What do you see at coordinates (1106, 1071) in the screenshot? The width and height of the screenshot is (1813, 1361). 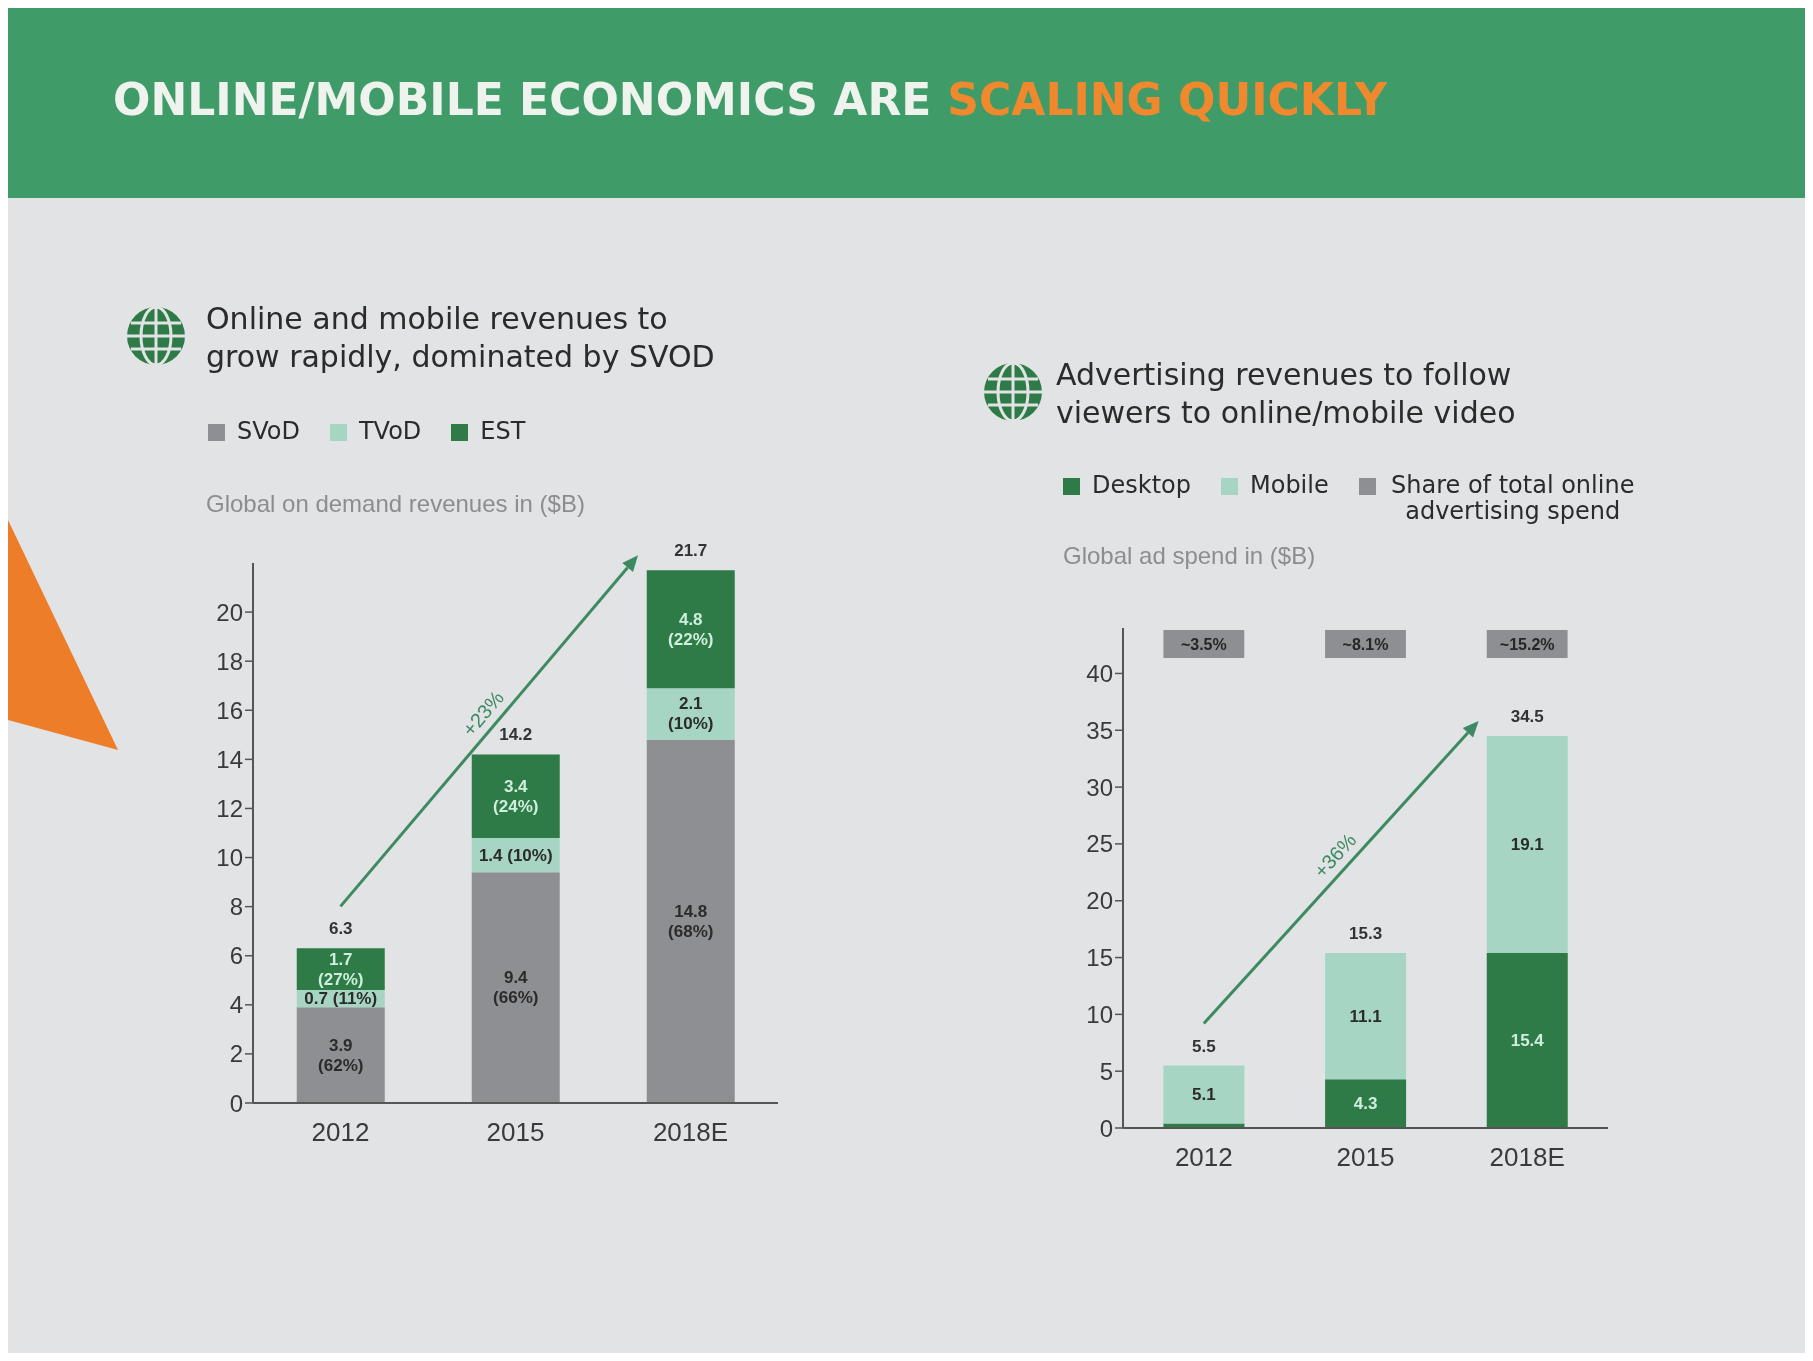 I see `y-tick-label: 5` at bounding box center [1106, 1071].